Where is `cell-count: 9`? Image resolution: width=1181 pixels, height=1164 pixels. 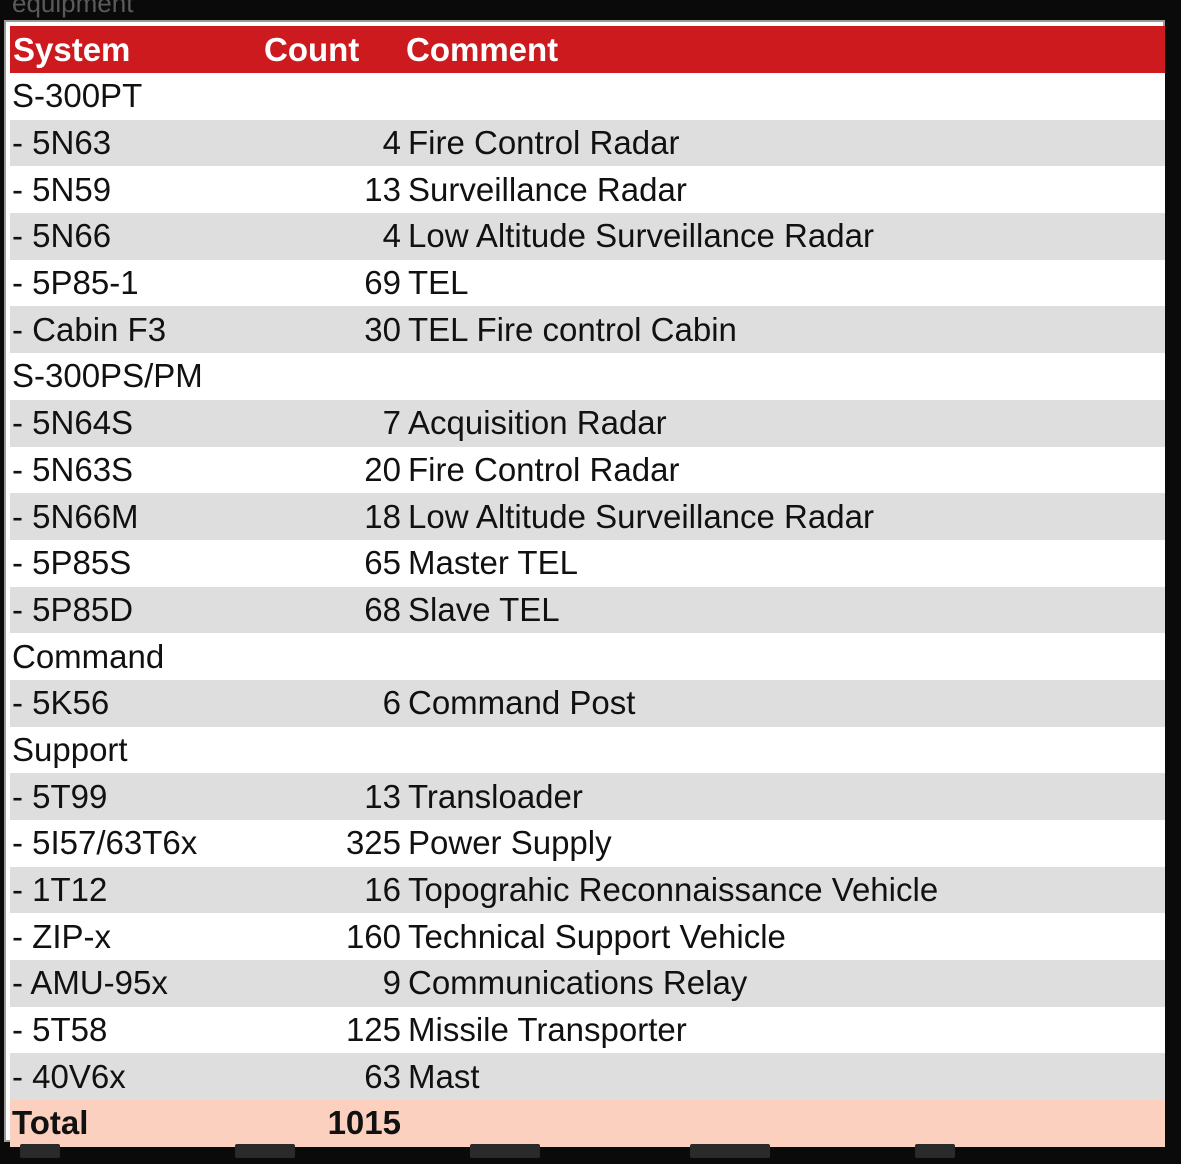
cell-count: 9 is located at coordinates (391, 983).